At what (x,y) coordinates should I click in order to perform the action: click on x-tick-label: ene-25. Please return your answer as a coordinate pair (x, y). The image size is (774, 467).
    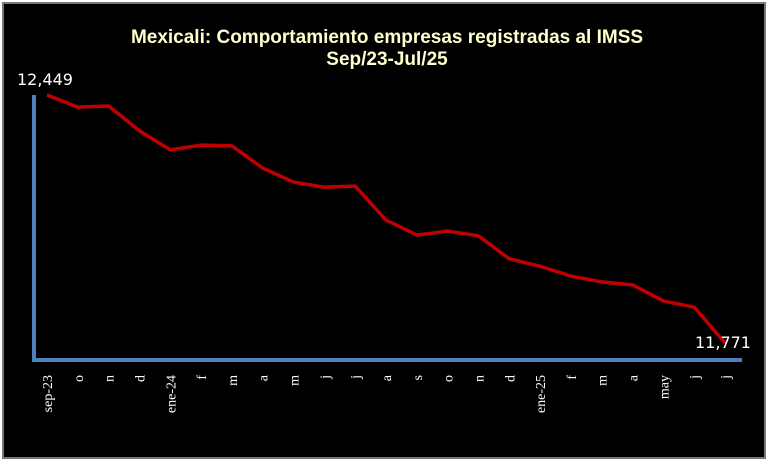
    Looking at the image, I should click on (541, 394).